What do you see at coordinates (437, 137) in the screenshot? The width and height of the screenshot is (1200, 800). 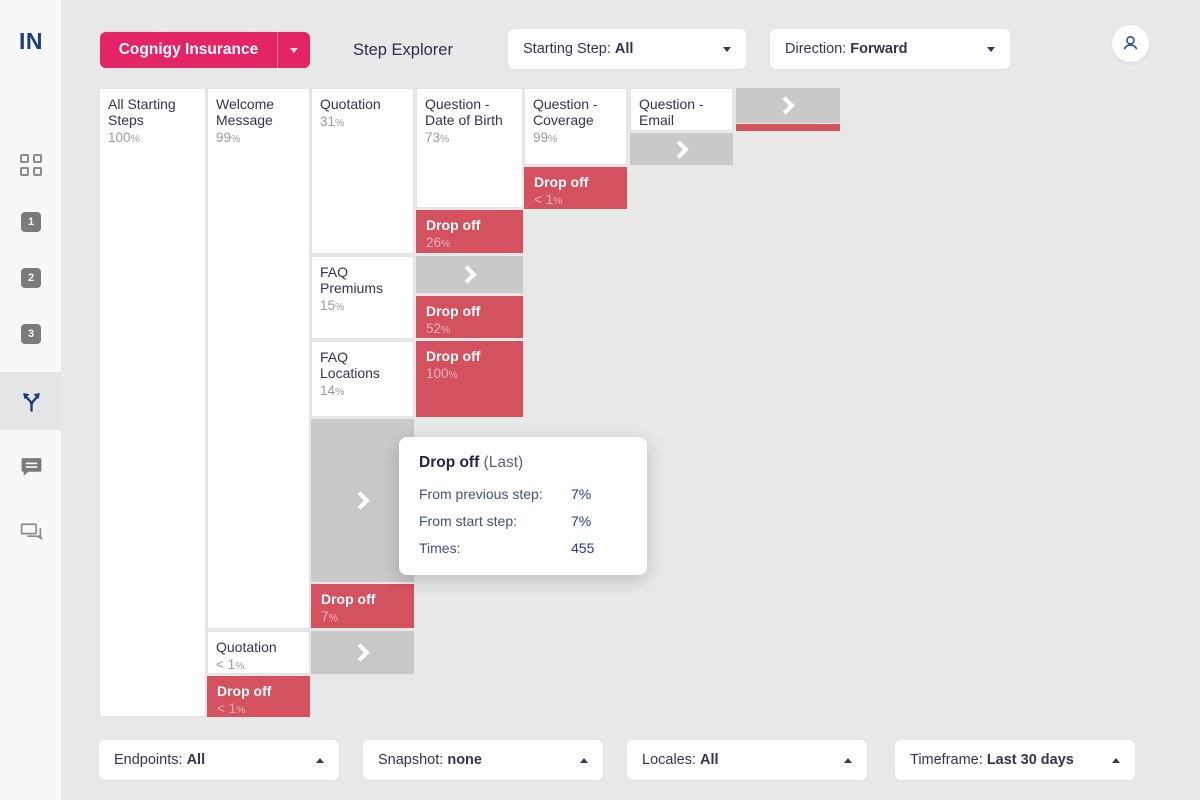 I see `block-percentage: 73%` at bounding box center [437, 137].